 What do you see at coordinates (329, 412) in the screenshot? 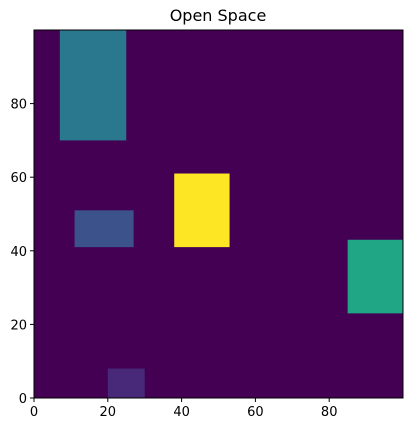
I see `x-tick-label: 80` at bounding box center [329, 412].